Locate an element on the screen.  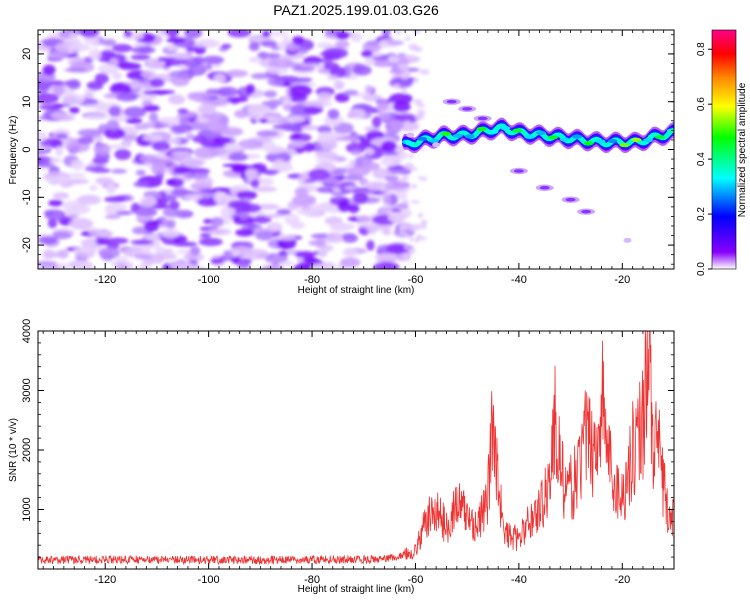
colorbar-tick-label: 0.0 is located at coordinates (701, 269).